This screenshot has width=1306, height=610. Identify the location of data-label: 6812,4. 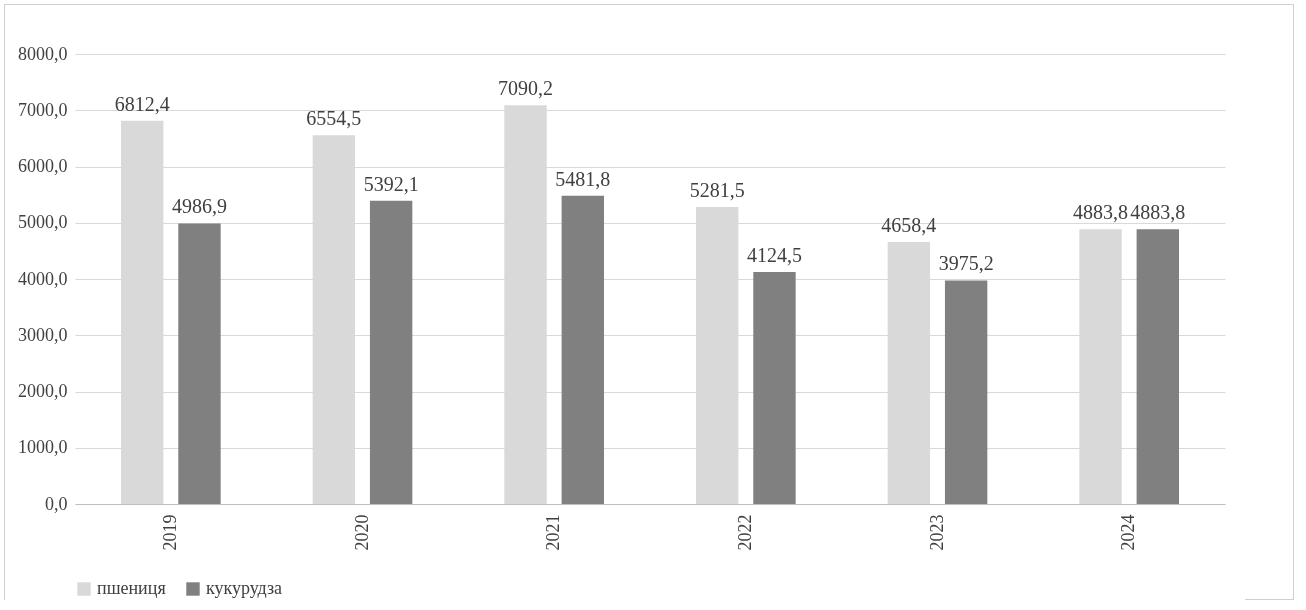
(142, 103).